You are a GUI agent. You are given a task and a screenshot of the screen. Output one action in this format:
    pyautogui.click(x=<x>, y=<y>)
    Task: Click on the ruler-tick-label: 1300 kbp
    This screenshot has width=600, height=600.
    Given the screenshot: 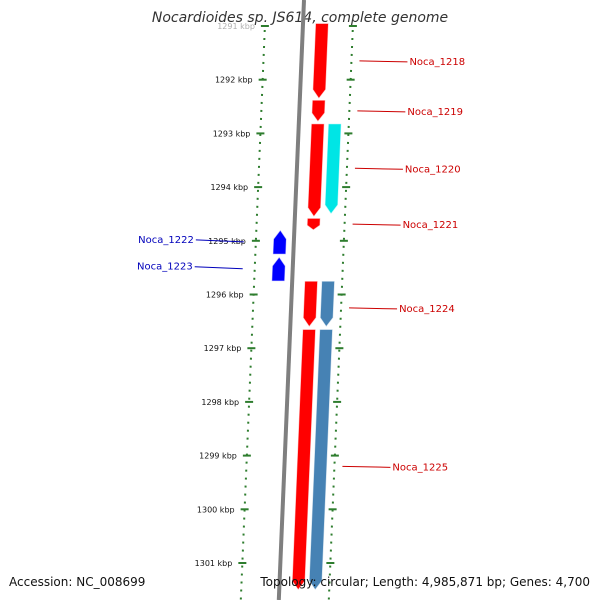 What is the action you would take?
    pyautogui.click(x=216, y=509)
    